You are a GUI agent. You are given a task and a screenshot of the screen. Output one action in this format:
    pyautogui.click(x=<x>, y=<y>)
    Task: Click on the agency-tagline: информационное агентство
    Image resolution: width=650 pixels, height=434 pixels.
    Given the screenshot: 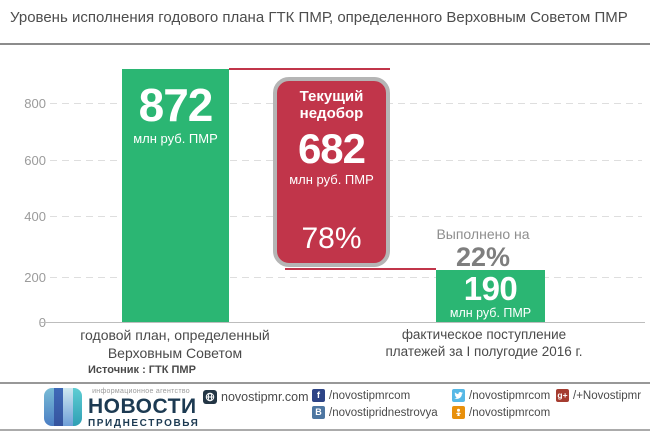 What is the action you would take?
    pyautogui.click(x=141, y=391)
    